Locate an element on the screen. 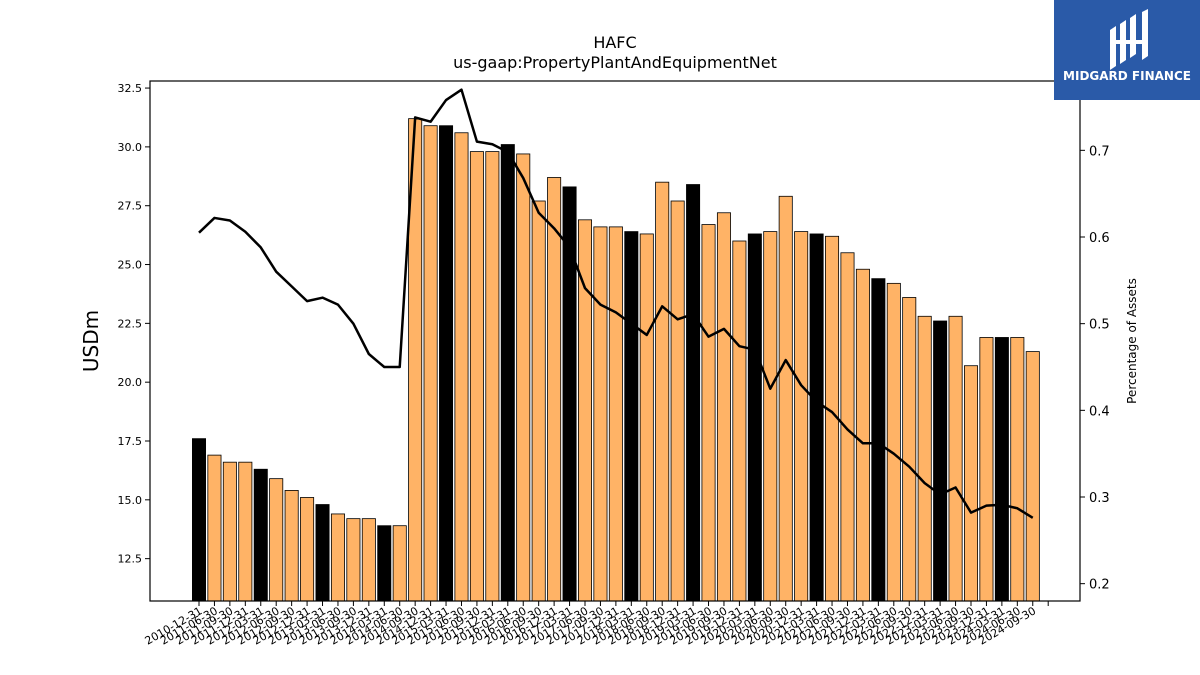 The image size is (1200, 675). y2-axis-label: Percentage of Assets is located at coordinates (1132, 341).